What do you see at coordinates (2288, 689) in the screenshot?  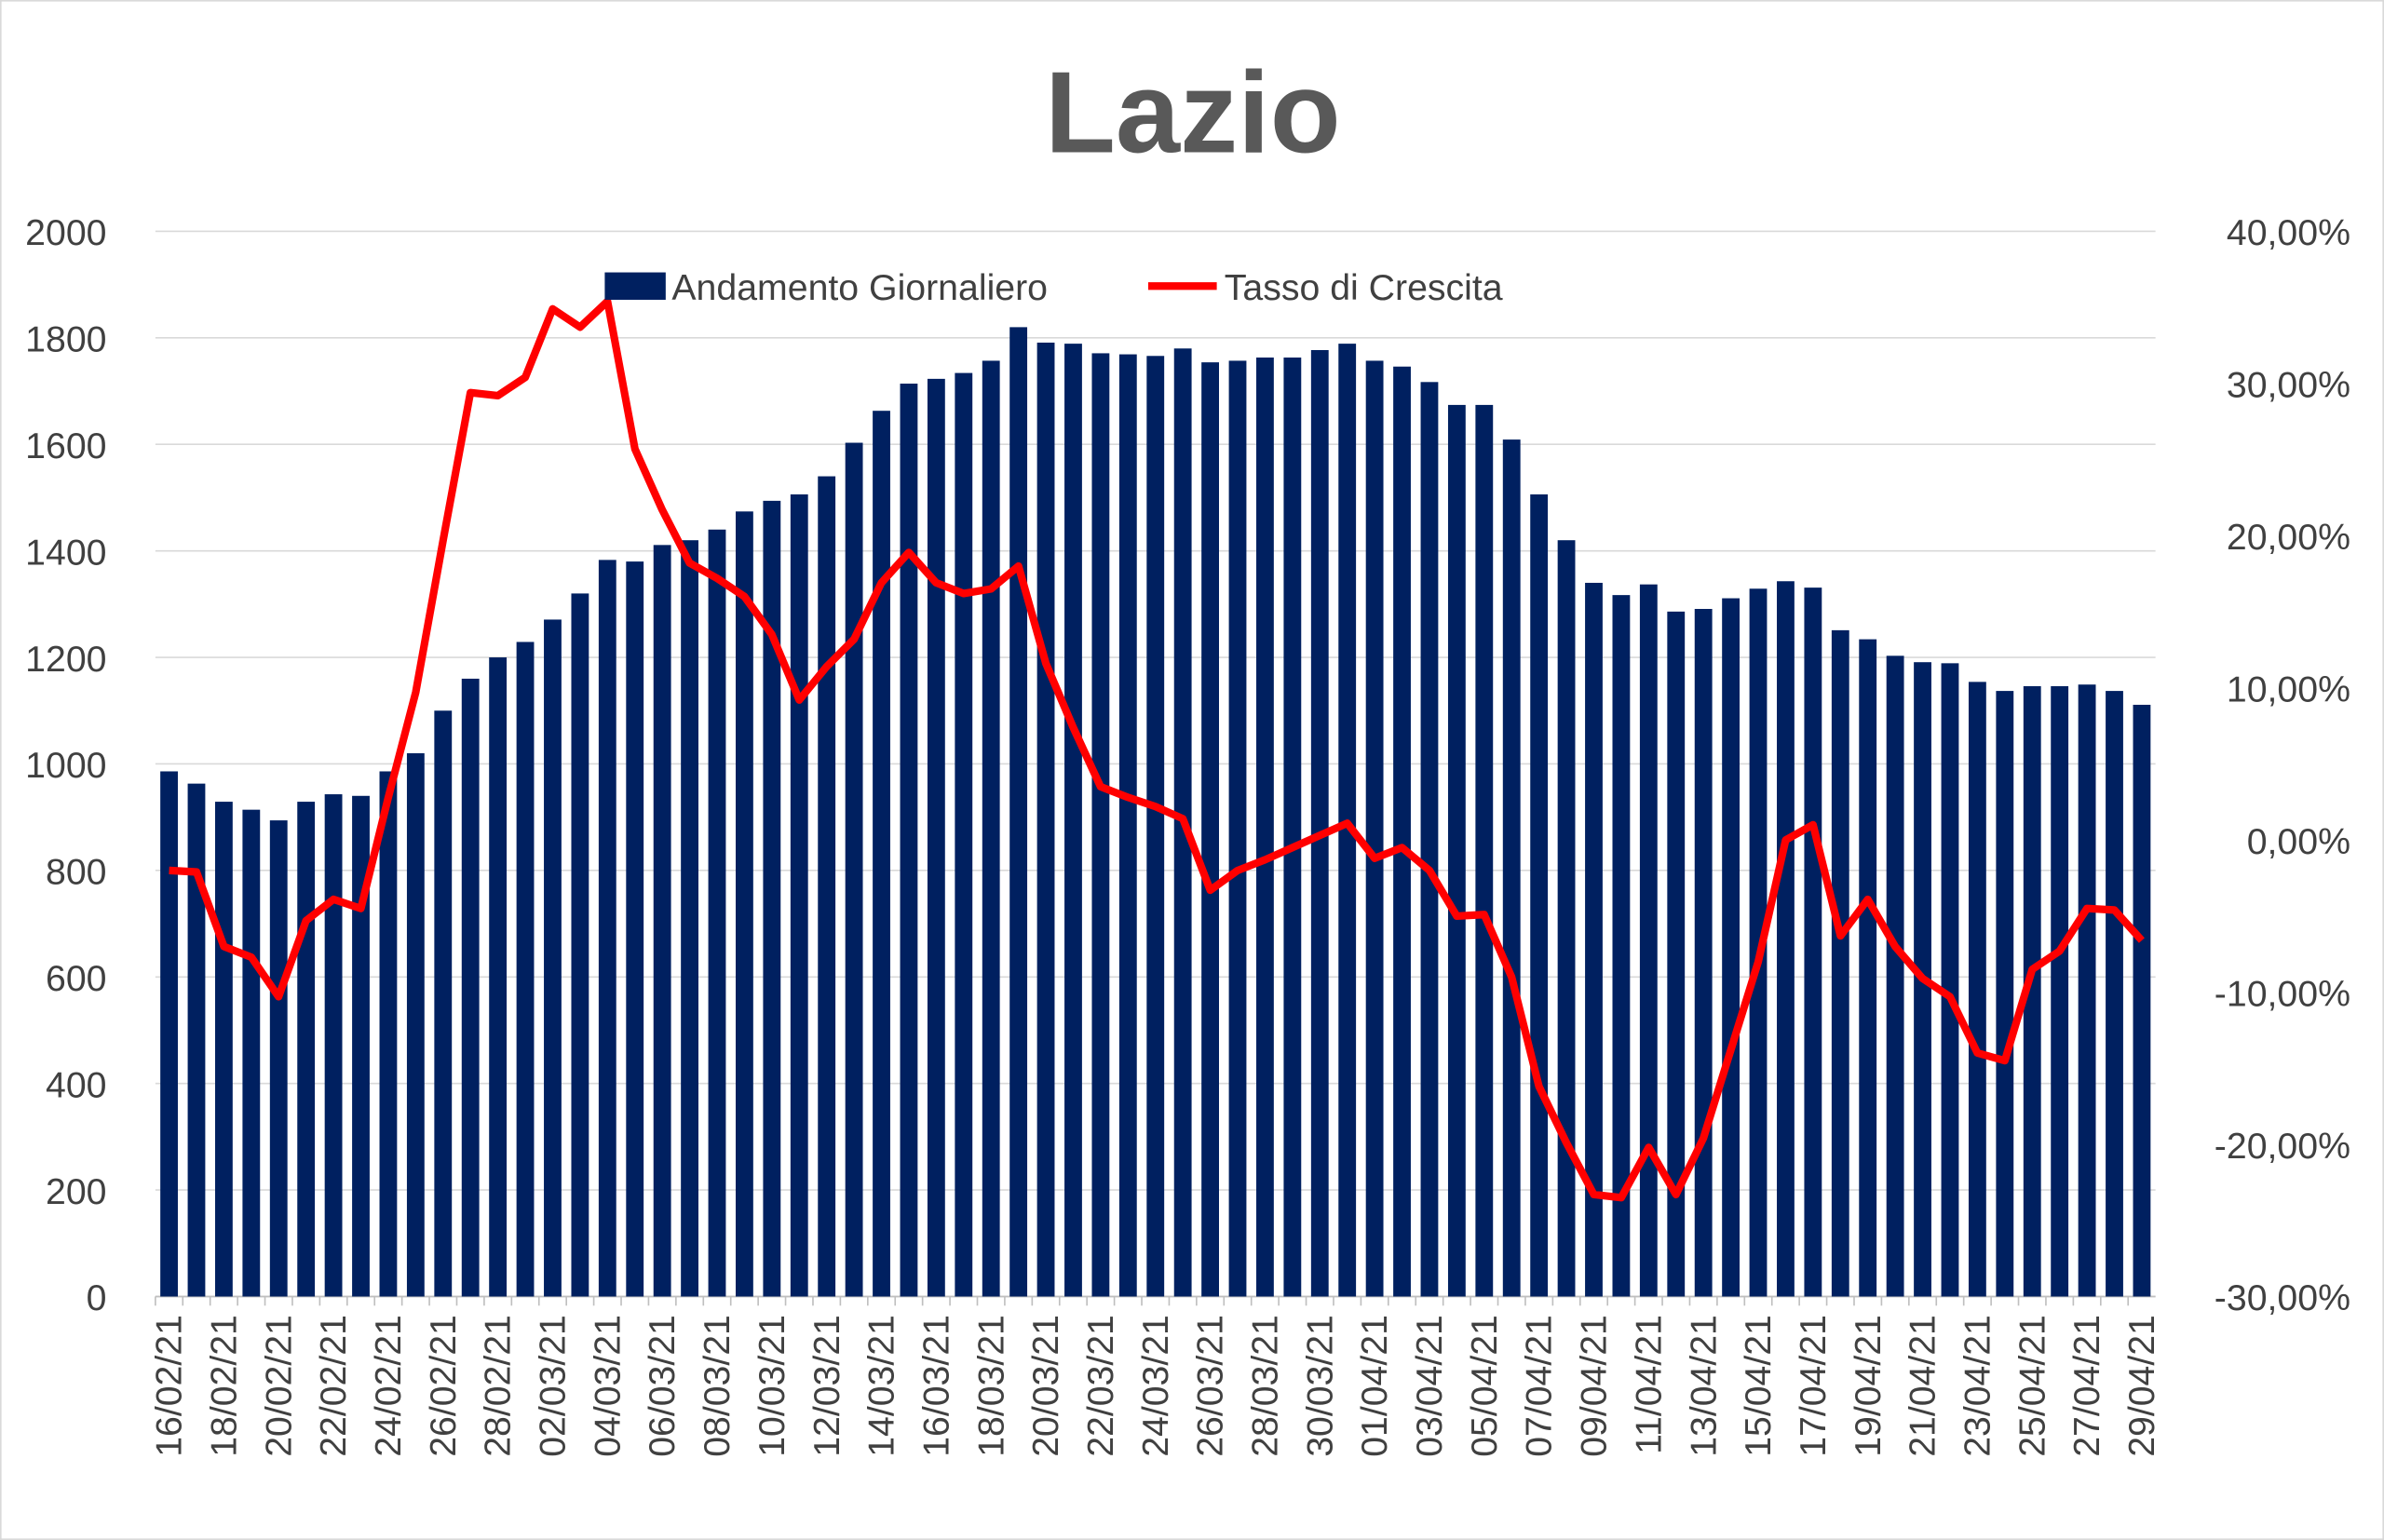 I see `y2-tick-label: 10,00%` at bounding box center [2288, 689].